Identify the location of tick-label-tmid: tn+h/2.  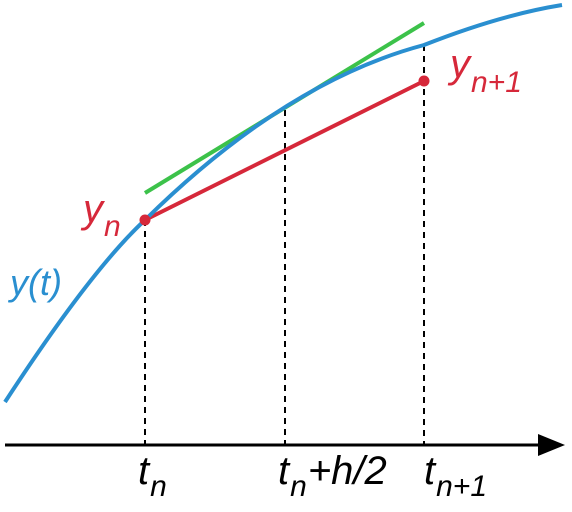
(332, 476).